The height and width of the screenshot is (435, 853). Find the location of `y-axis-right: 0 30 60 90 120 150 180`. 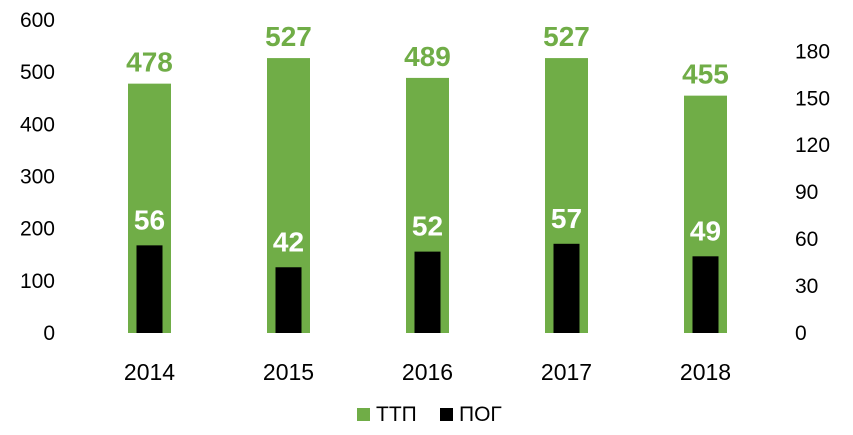

y-axis-right: 0 30 60 90 120 150 180 is located at coordinates (812, 192).